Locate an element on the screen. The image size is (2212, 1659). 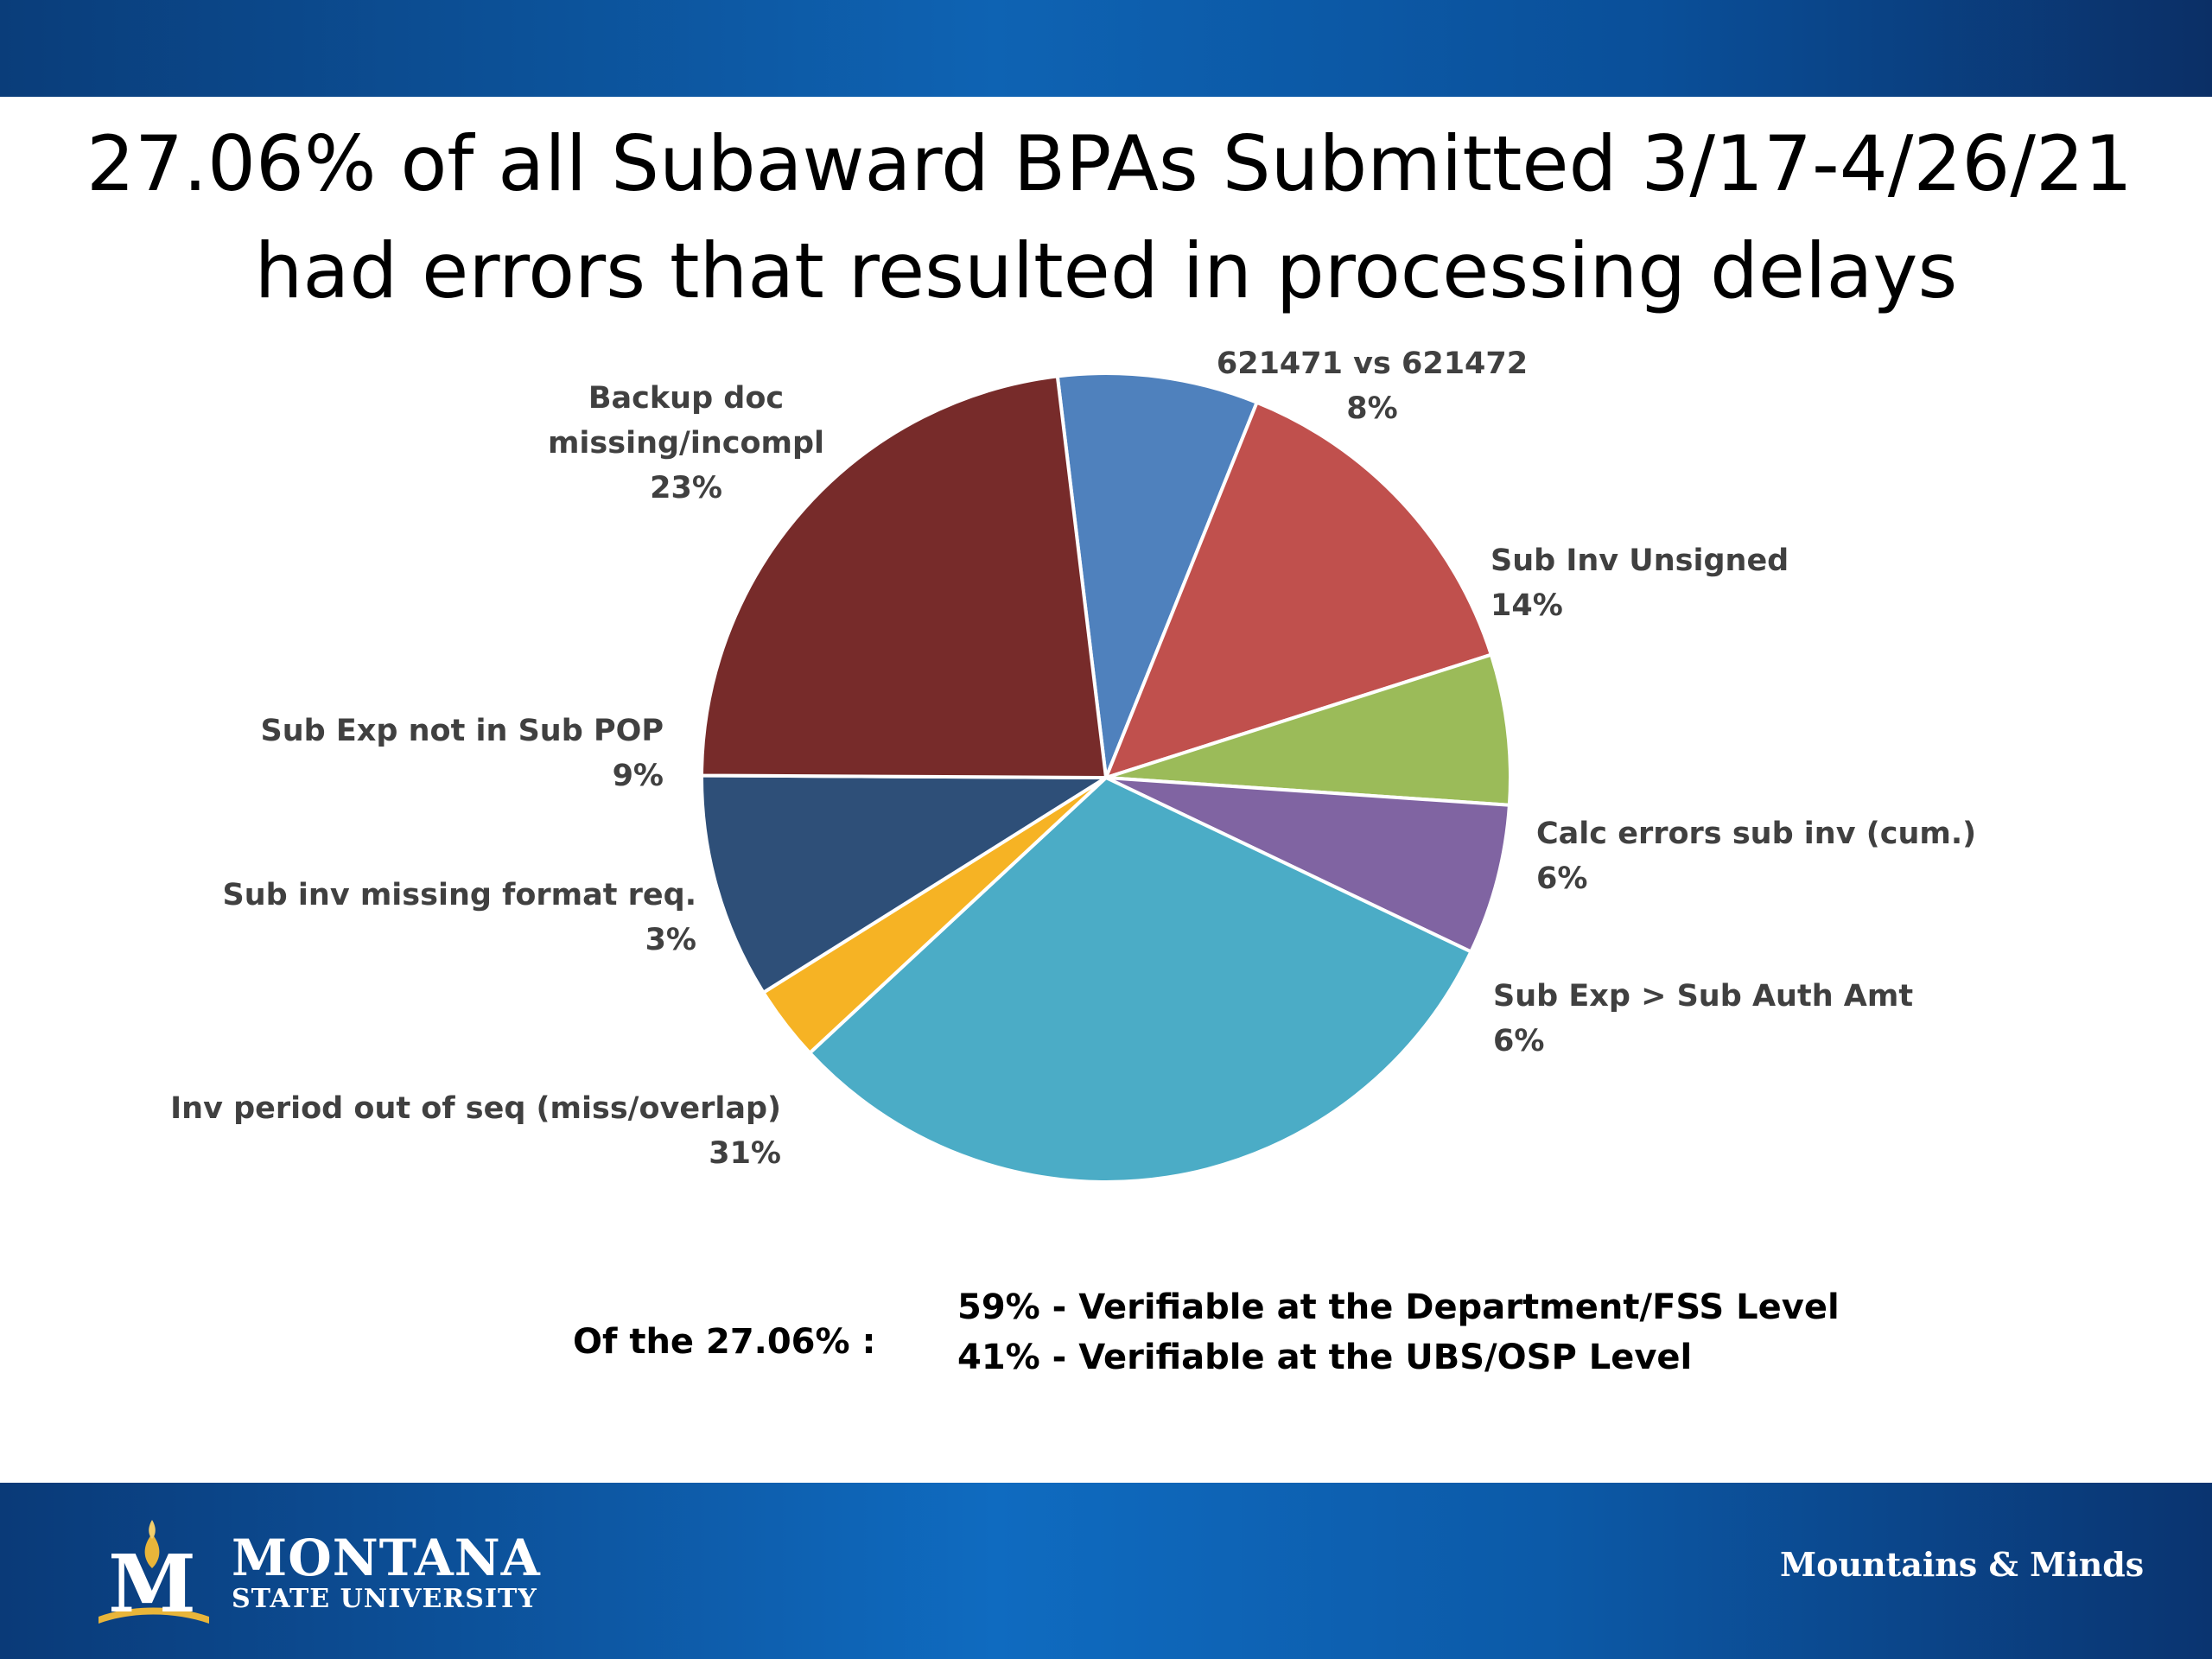
top-banner is located at coordinates (1106, 48).